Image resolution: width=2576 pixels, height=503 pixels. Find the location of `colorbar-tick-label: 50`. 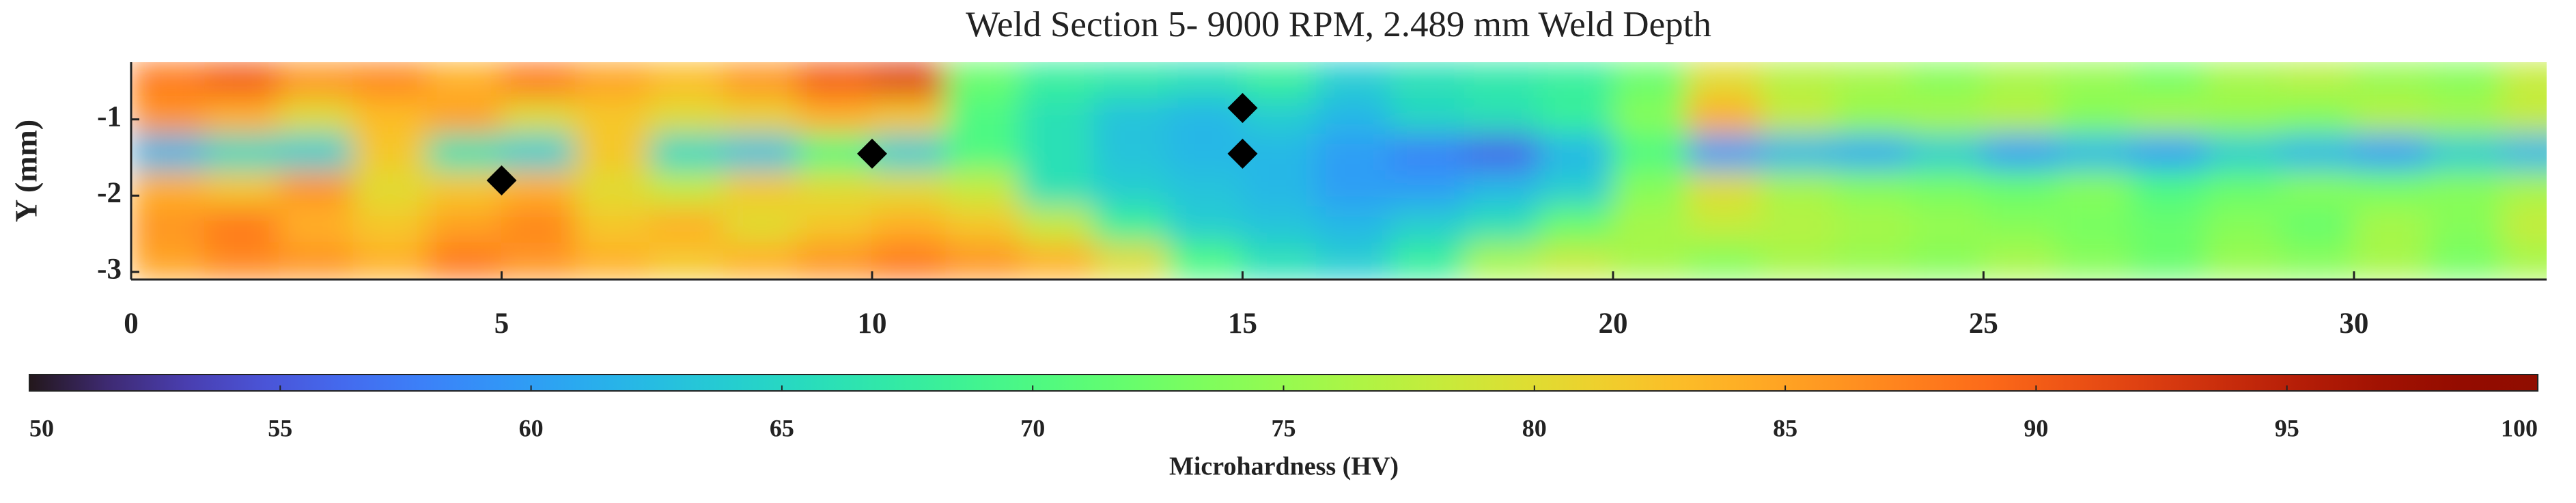

colorbar-tick-label: 50 is located at coordinates (41, 428).